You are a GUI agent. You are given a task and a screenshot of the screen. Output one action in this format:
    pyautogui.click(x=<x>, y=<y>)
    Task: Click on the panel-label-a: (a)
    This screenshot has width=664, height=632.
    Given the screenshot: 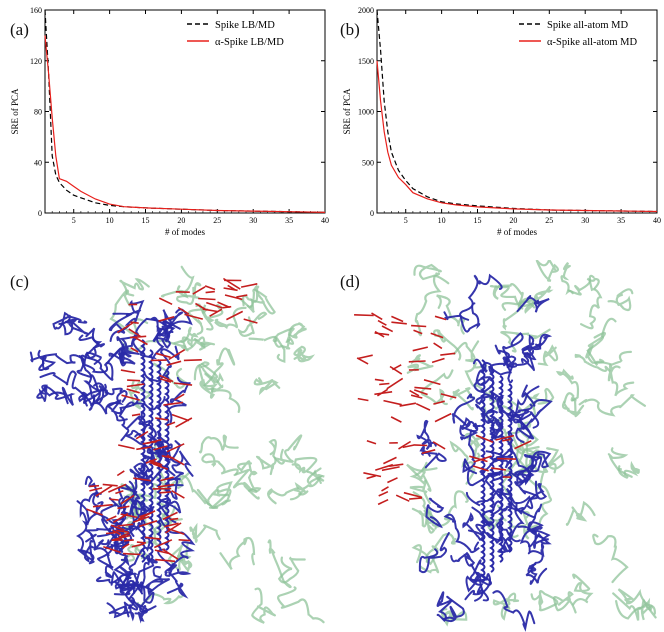 What is the action you would take?
    pyautogui.click(x=19, y=29)
    